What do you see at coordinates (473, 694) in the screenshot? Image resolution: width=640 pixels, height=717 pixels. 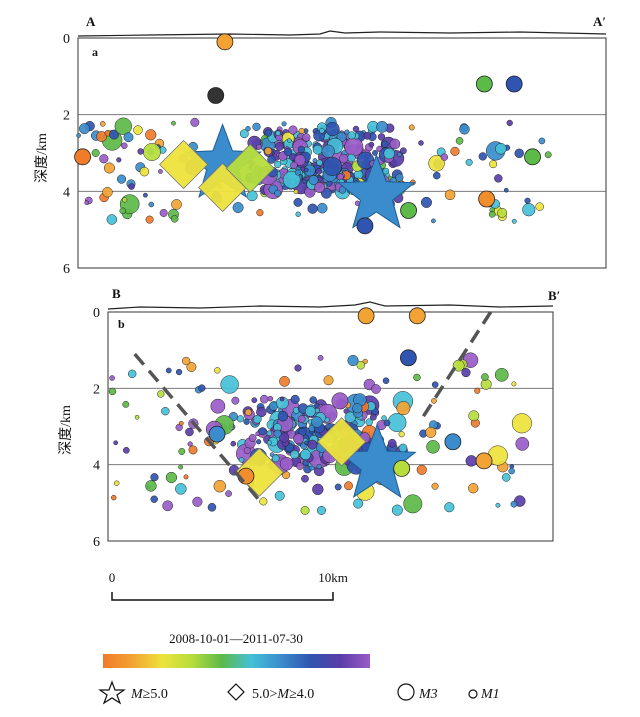 I see `legend-circle-small-icon` at bounding box center [473, 694].